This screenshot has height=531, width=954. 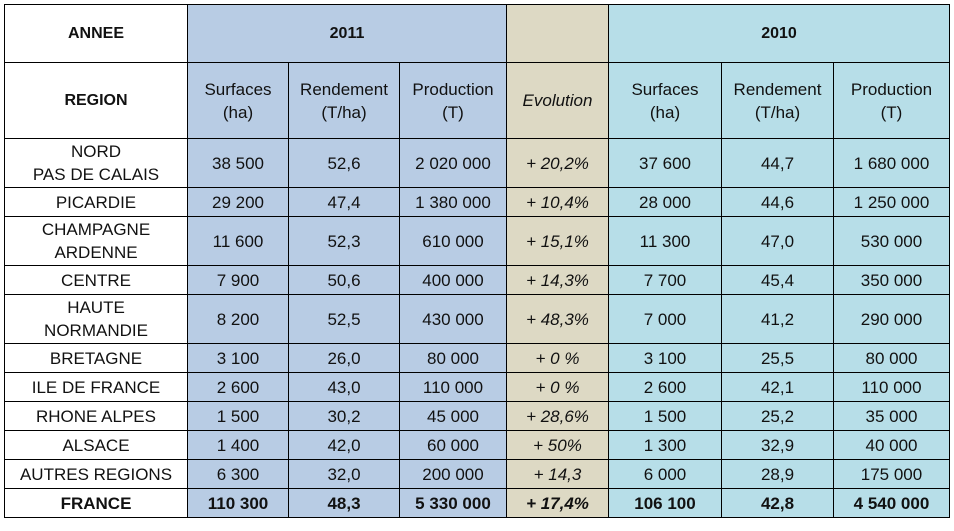 I want to click on total-rendement-2011: 48,3, so click(x=344, y=503).